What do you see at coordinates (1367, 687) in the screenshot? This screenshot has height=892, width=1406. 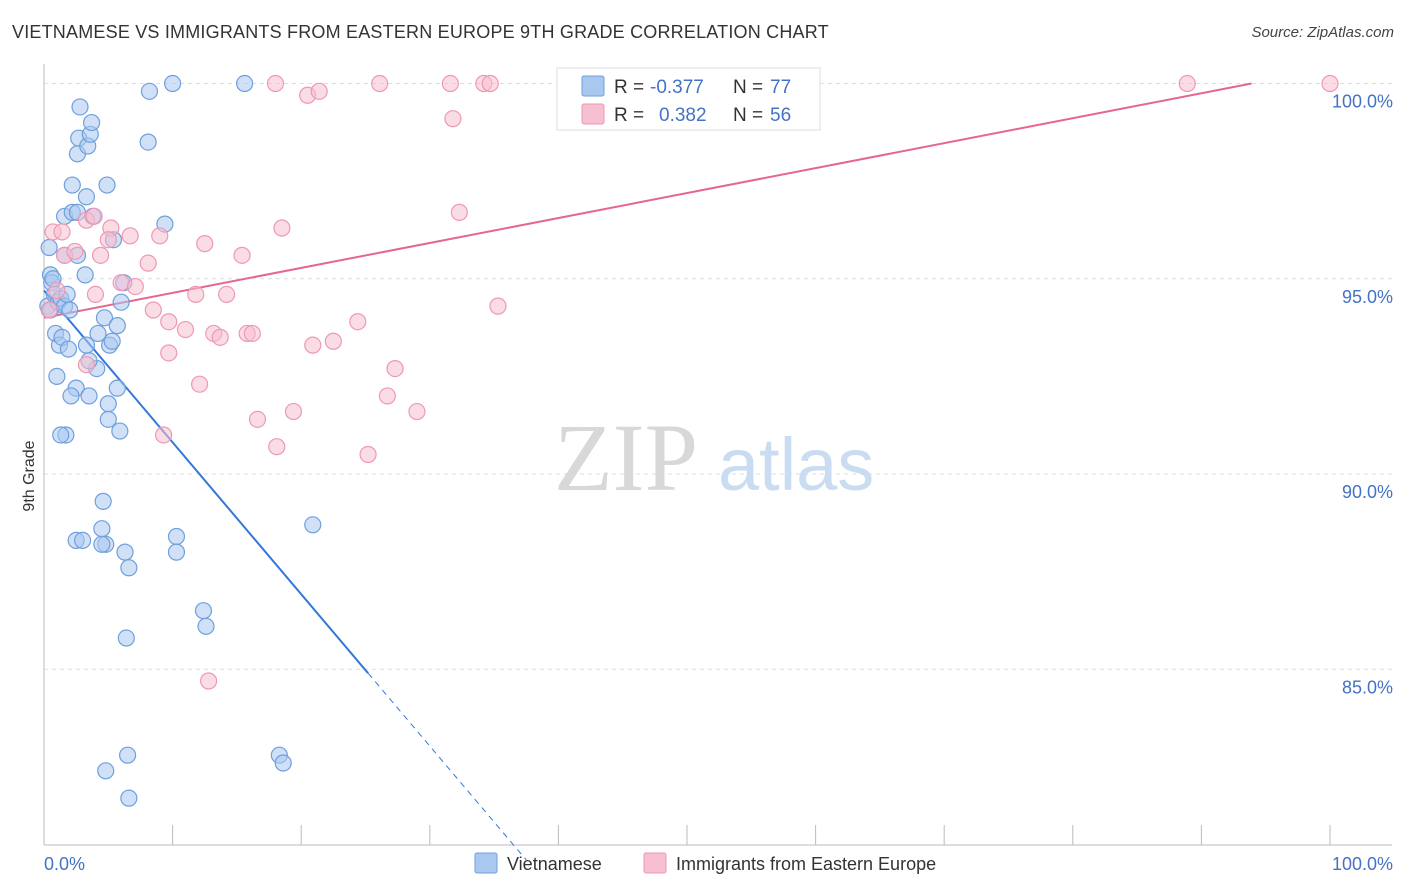 I see `y-tick-label: 85.0%` at bounding box center [1367, 687].